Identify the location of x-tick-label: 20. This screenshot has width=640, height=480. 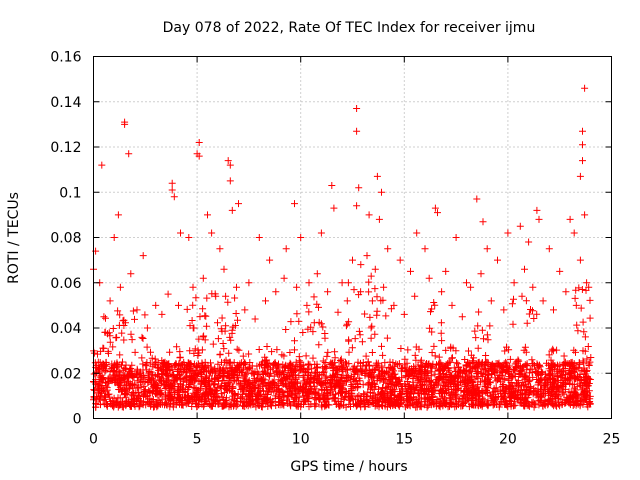
(508, 440).